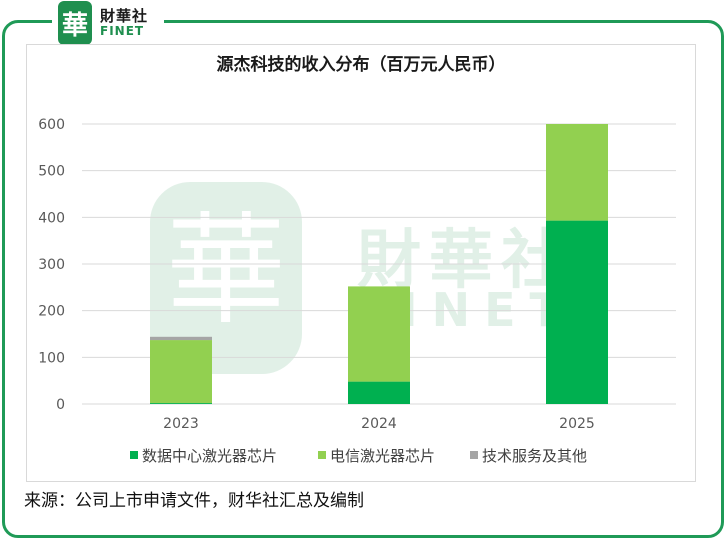  I want to click on logo-text: 財華社 FINET, so click(124, 22).